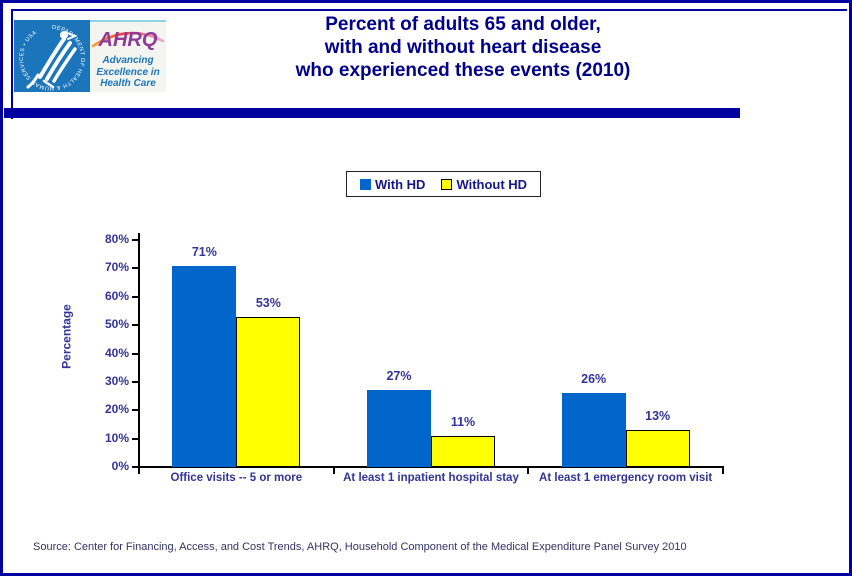 This screenshot has width=852, height=576. I want to click on ahrq-logo: AHRQ Advancing Excellence in Health Care, so click(128, 56).